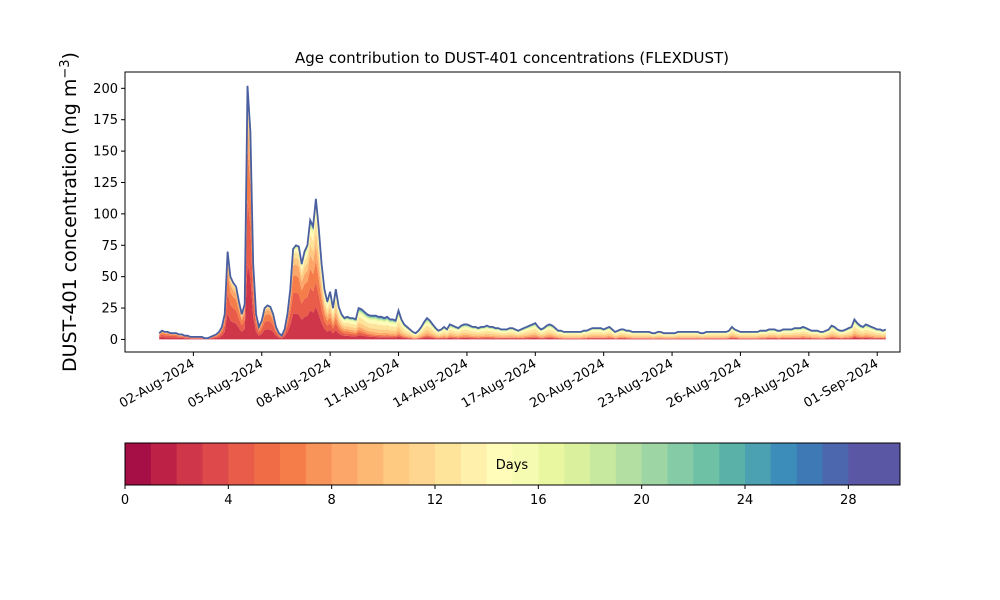 Image resolution: width=1000 pixels, height=600 pixels. Describe the element at coordinates (125, 500) in the screenshot. I see `colorbar-tick-label: 0` at that location.